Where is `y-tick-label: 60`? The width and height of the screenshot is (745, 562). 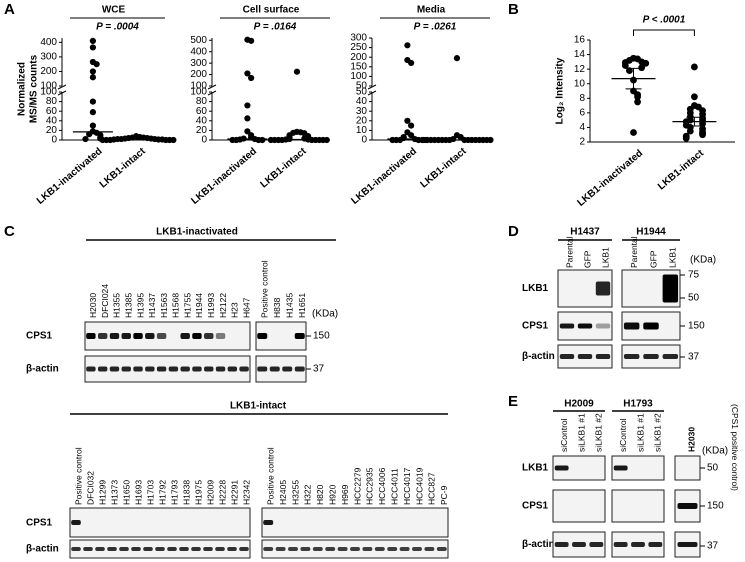
y-tick-label: 60 is located at coordinates (52, 111).